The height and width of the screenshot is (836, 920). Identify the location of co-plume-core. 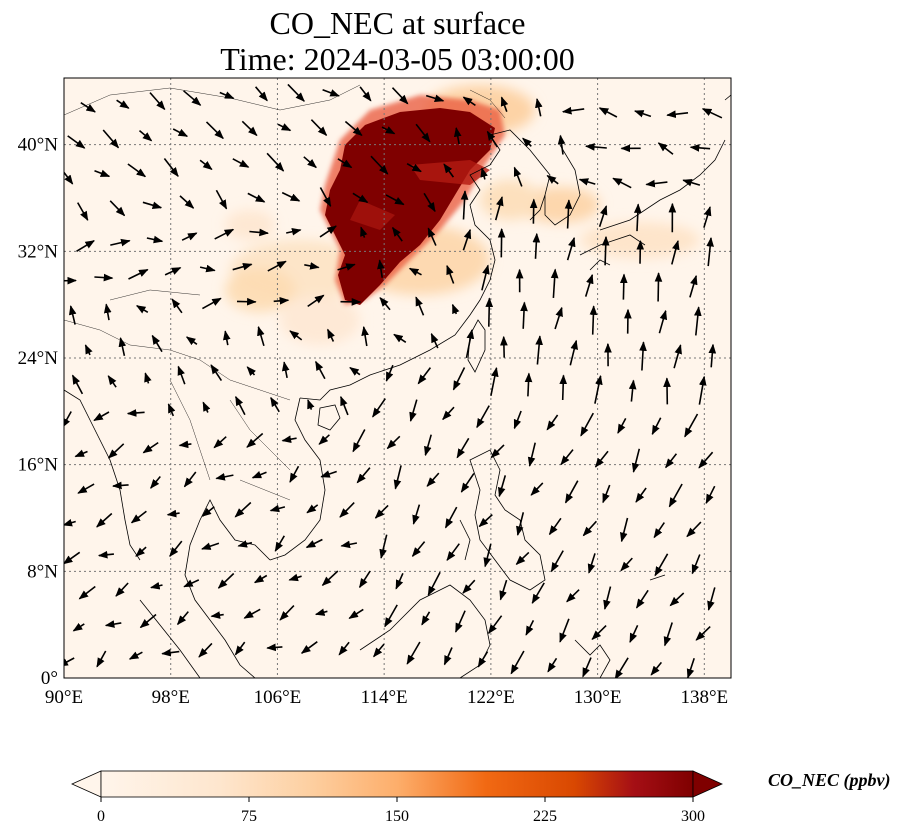
(410, 206).